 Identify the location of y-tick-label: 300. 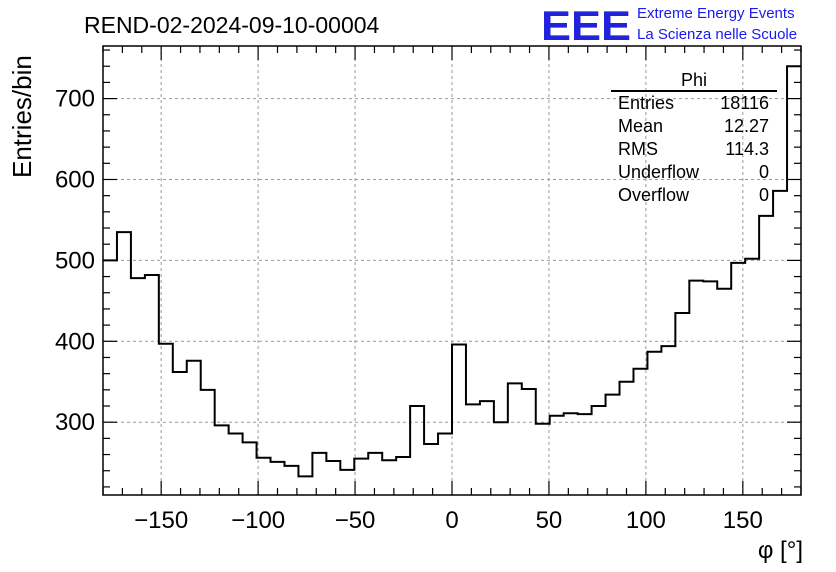
(75, 422).